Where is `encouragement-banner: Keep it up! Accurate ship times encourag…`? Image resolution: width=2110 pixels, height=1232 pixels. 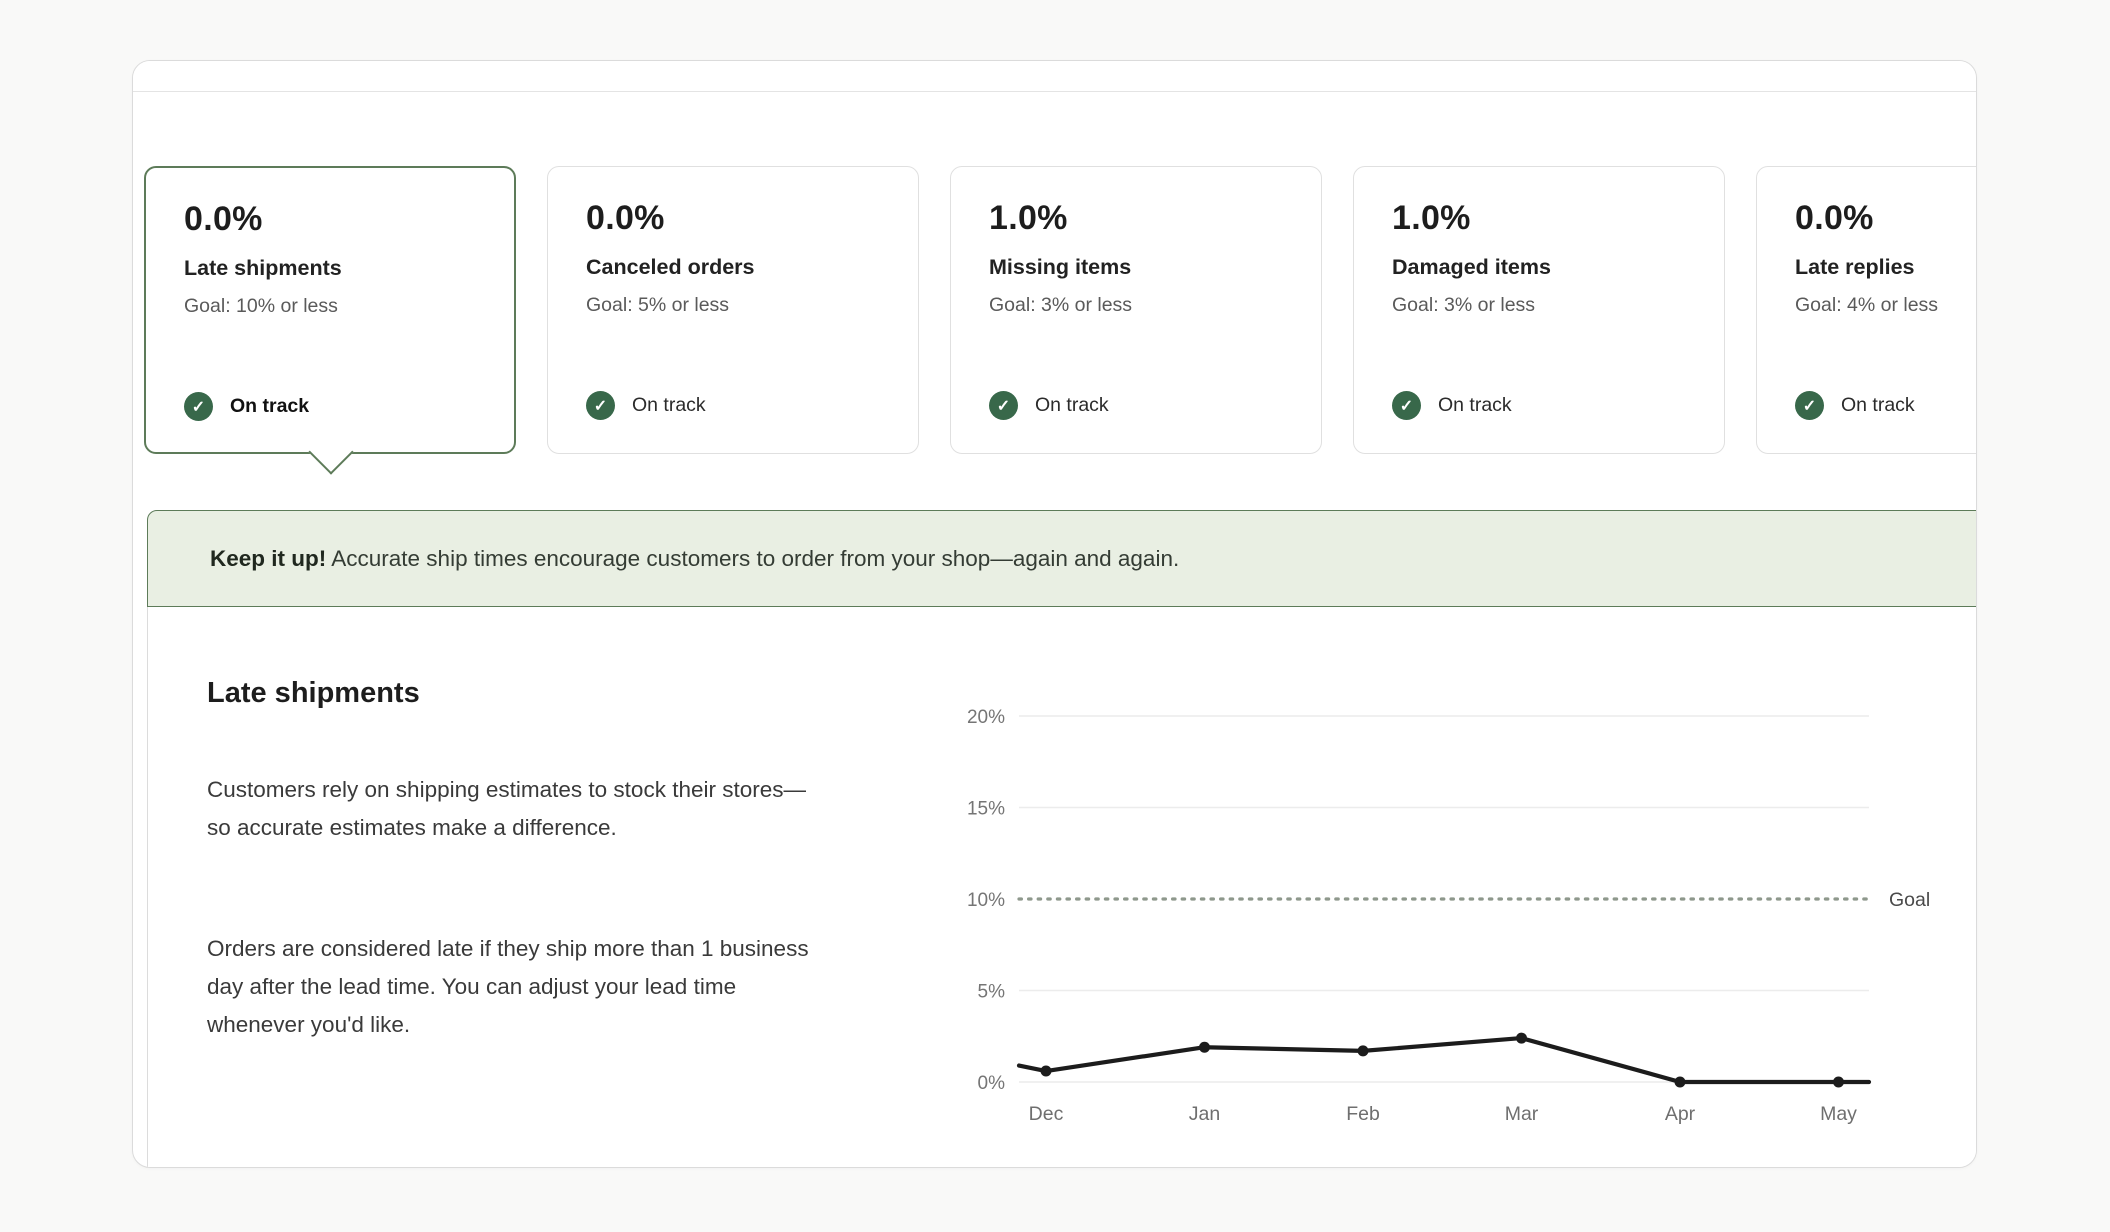
encouragement-banner: Keep it up! Accurate ship times encourag… is located at coordinates (1061, 558).